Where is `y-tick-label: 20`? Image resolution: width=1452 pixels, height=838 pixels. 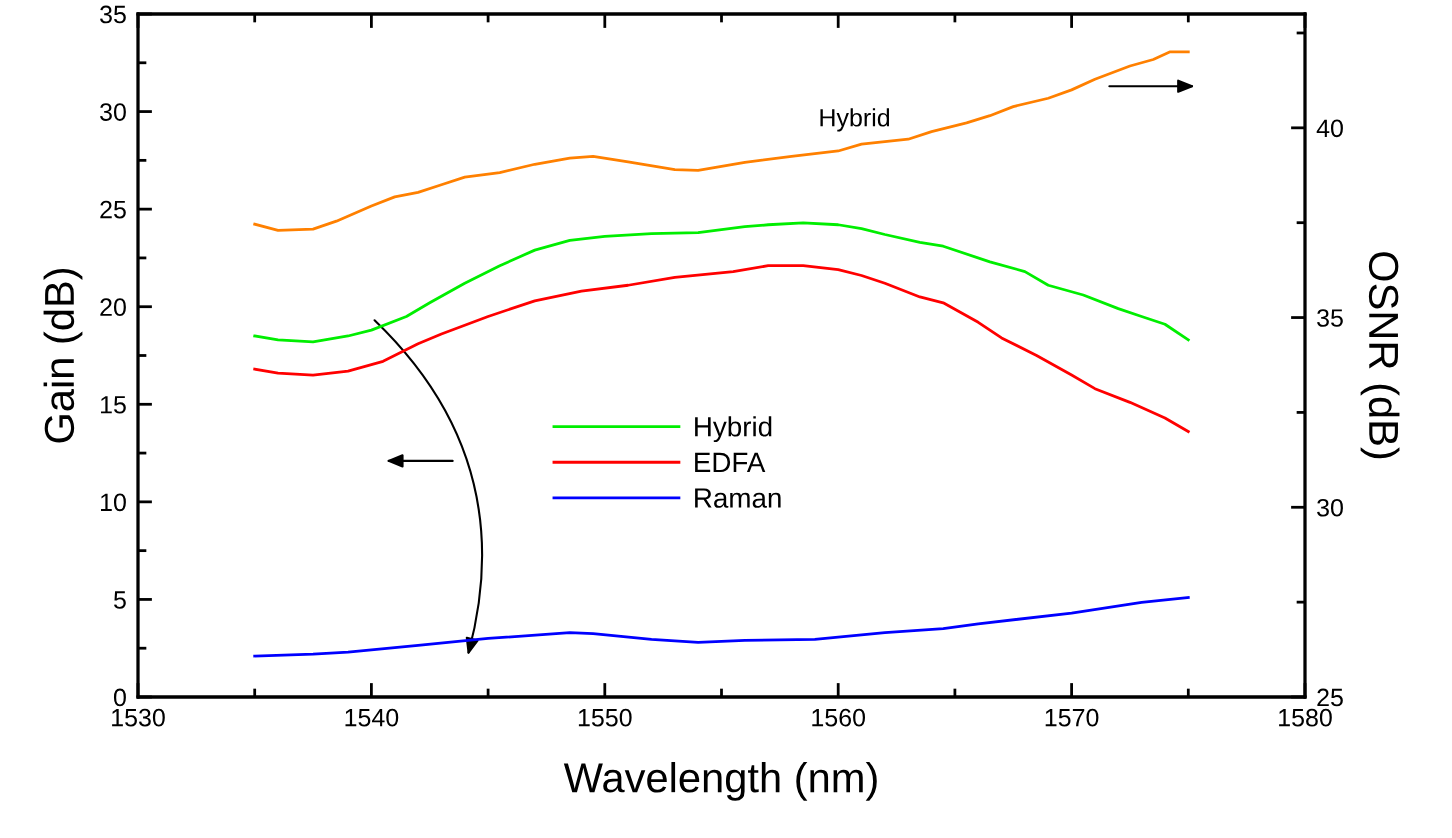
y-tick-label: 20 is located at coordinates (113, 307).